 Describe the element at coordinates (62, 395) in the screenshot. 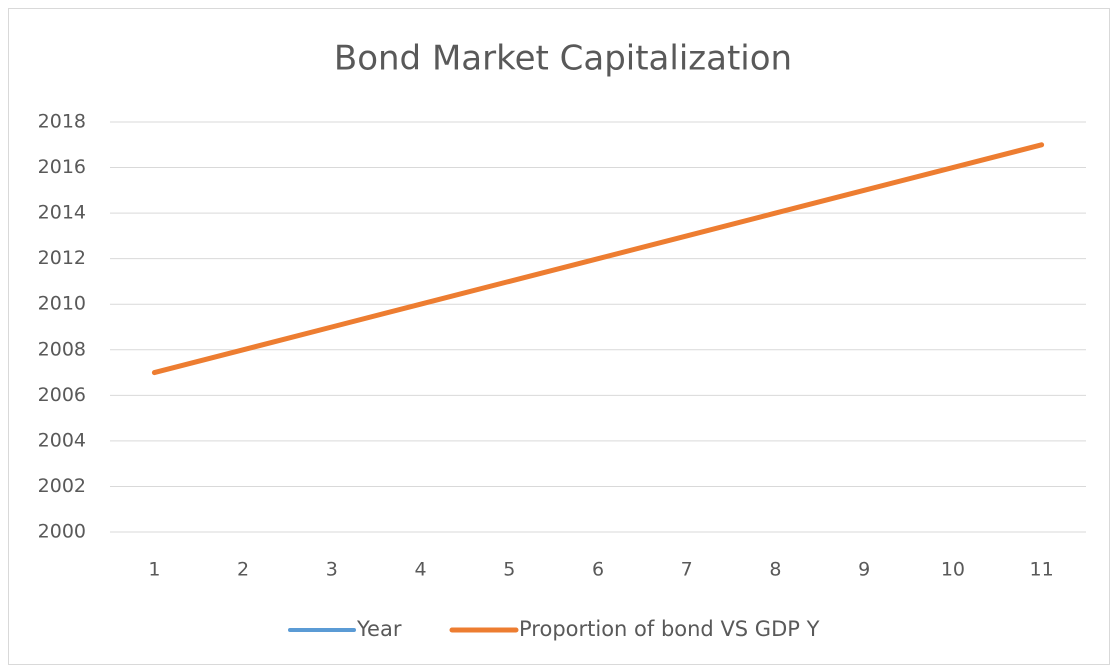

I see `y-tick-label: 2006` at that location.